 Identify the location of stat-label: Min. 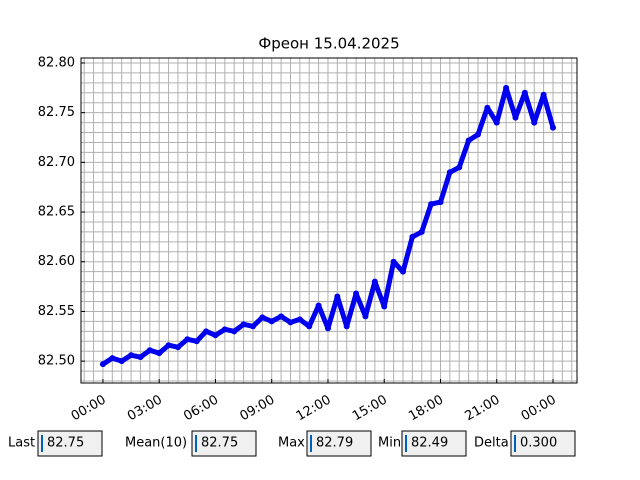
(389, 443).